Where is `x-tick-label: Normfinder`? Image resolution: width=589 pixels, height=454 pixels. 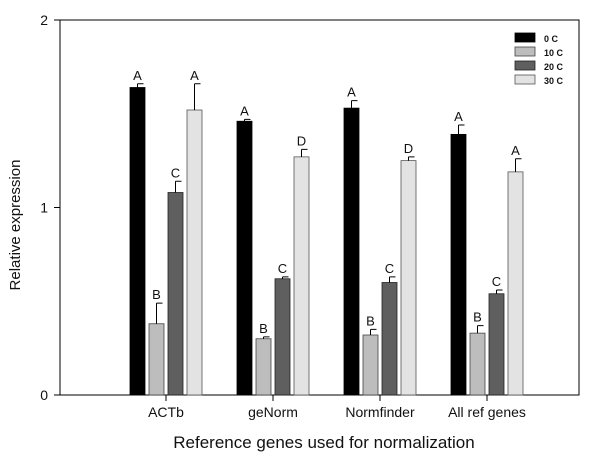
x-tick-label: Normfinder is located at coordinates (380, 412).